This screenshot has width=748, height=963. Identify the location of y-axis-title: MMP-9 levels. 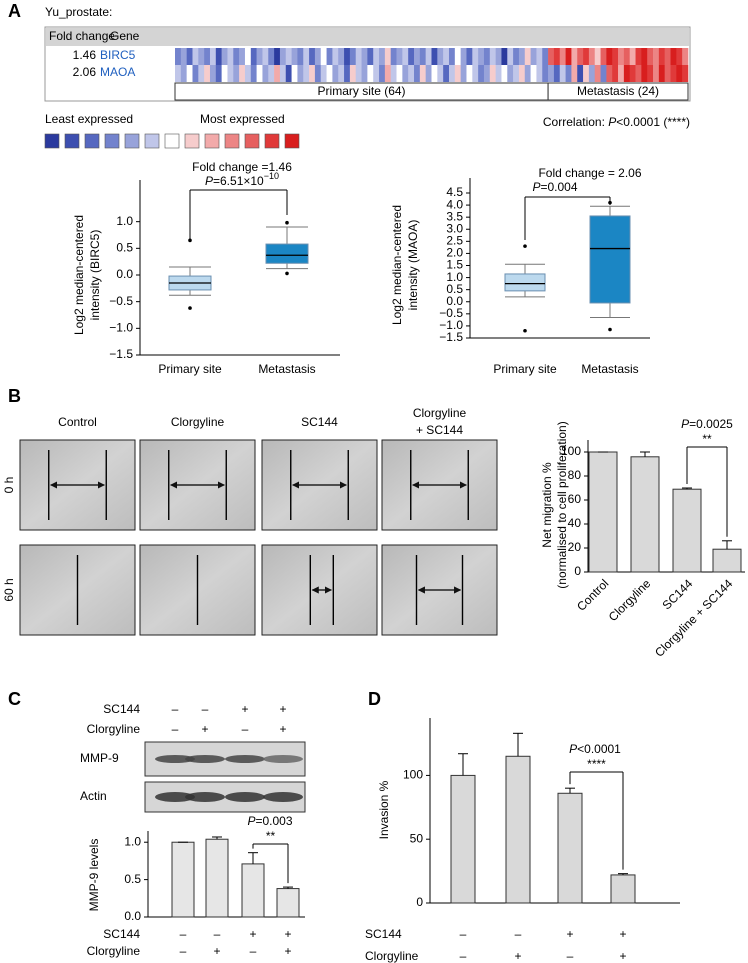
(94, 875).